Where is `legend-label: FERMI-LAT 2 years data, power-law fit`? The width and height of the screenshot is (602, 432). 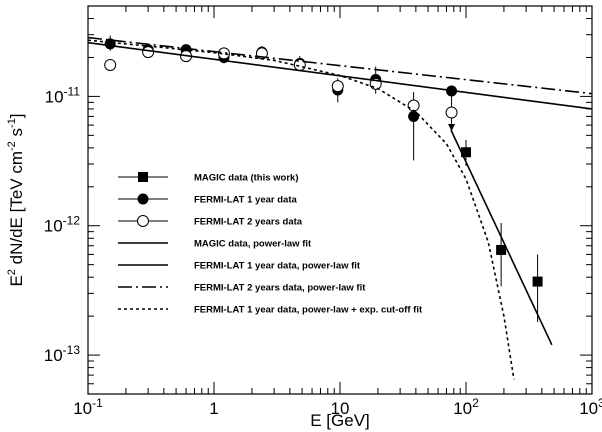 legend-label: FERMI-LAT 2 years data, power-law fit is located at coordinates (280, 288).